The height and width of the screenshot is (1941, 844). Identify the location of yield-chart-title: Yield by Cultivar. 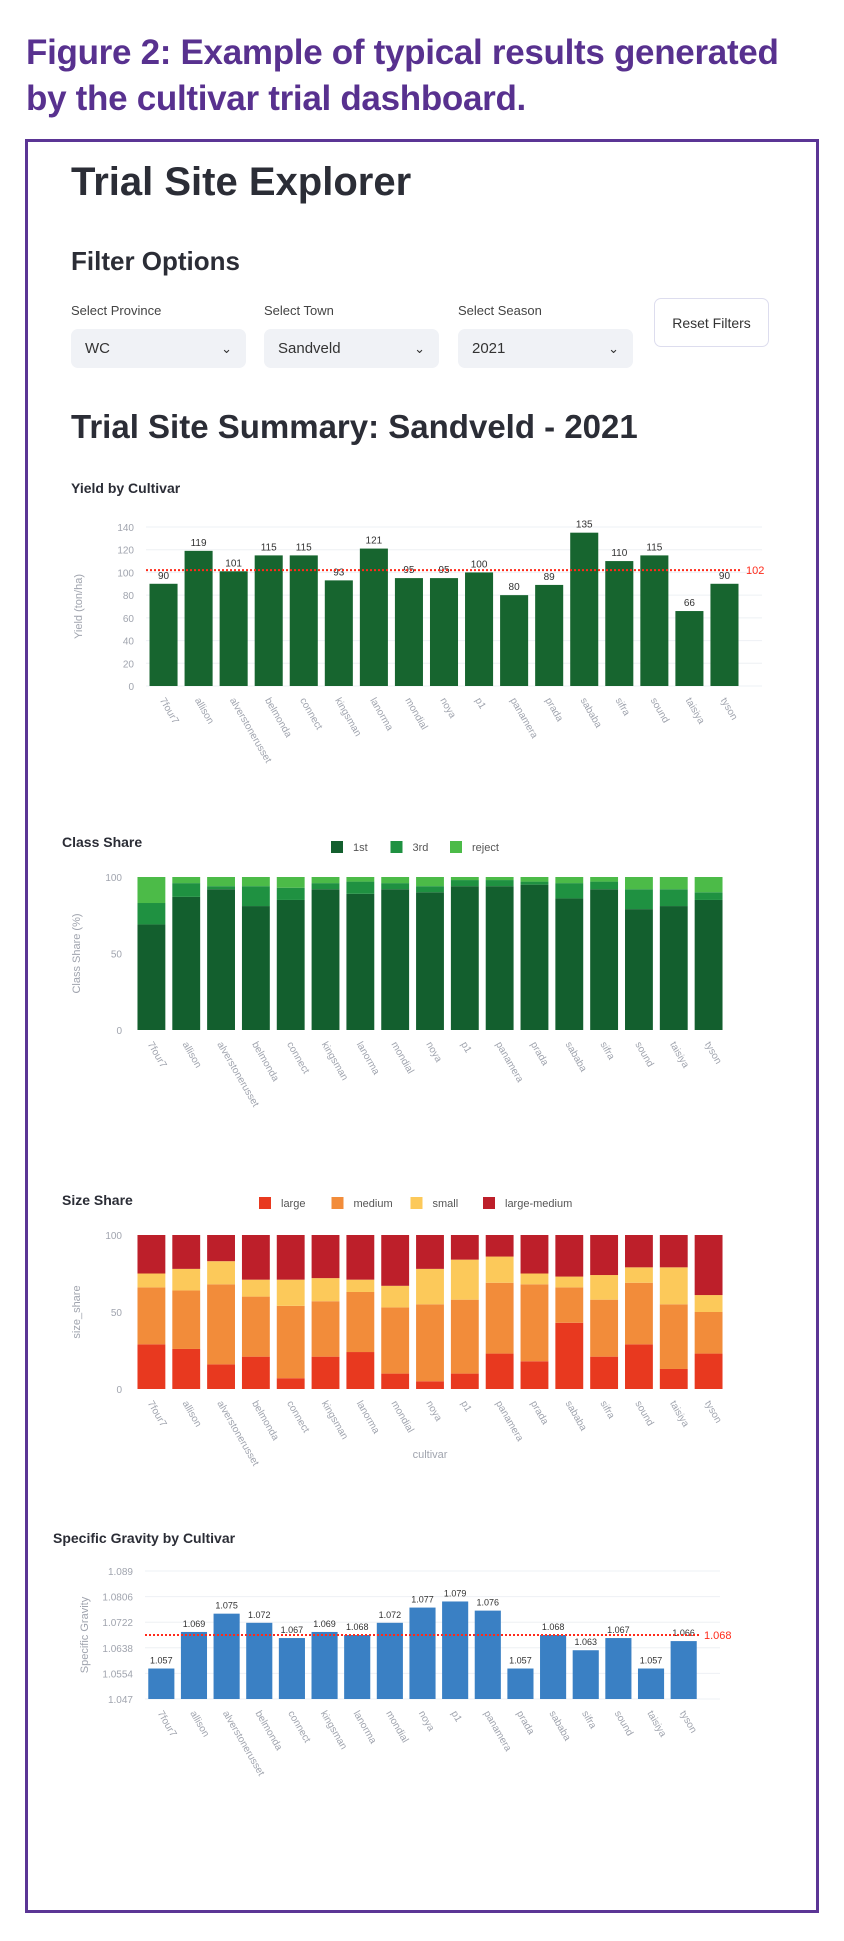
(126, 488).